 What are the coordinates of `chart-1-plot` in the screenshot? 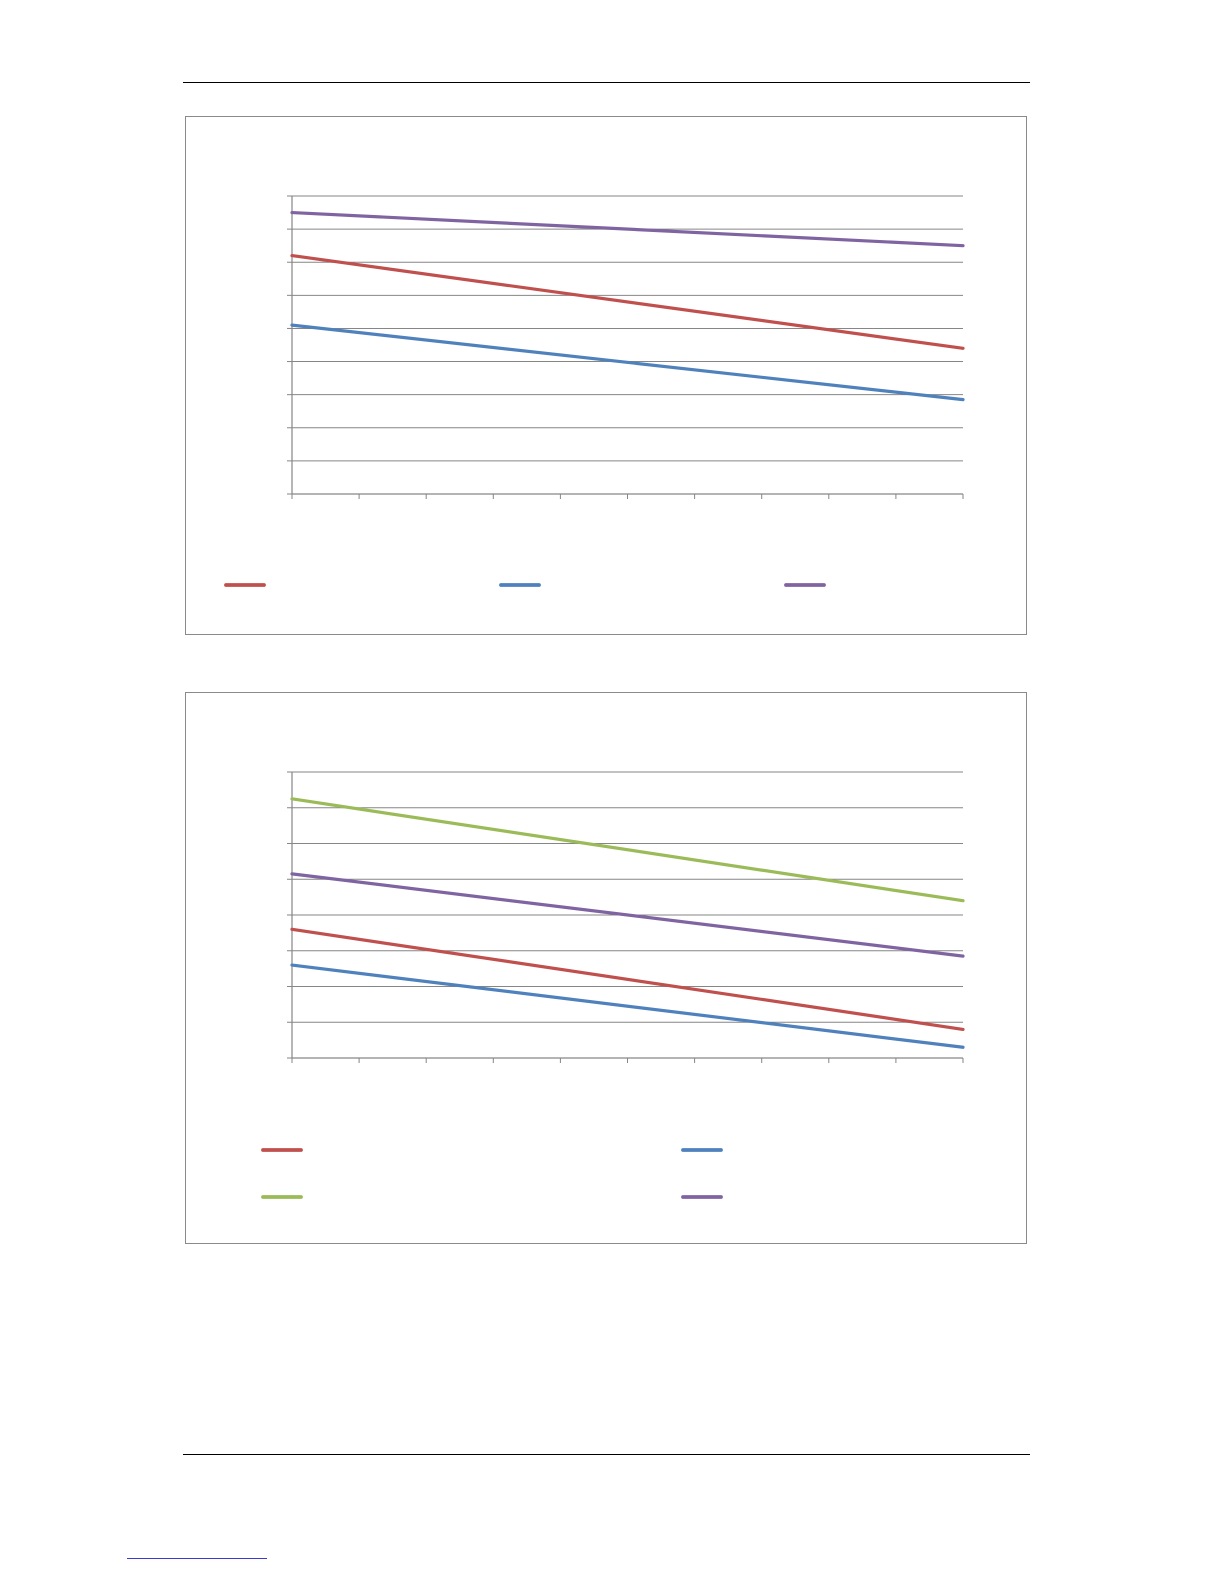 It's located at (594, 391).